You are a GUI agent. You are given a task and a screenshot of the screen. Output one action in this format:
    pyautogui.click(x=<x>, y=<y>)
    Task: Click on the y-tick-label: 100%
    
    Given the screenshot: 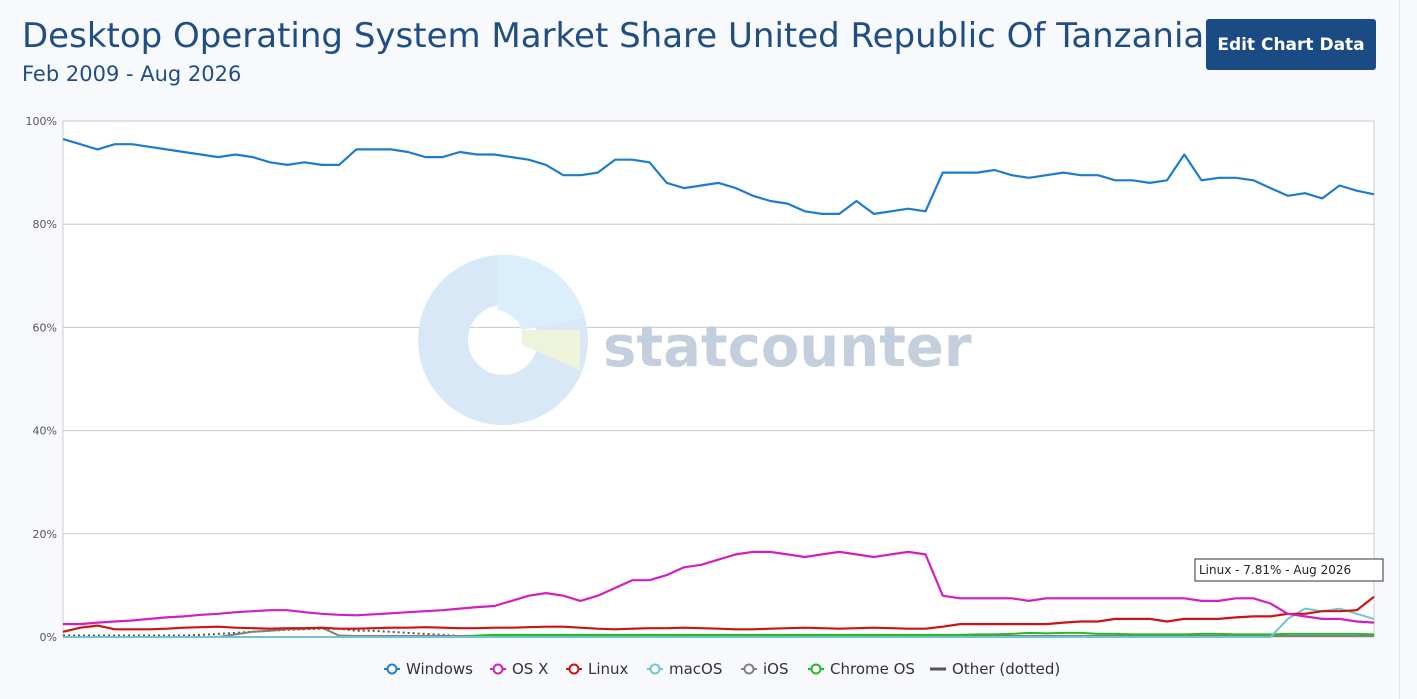 What is the action you would take?
    pyautogui.click(x=41, y=121)
    